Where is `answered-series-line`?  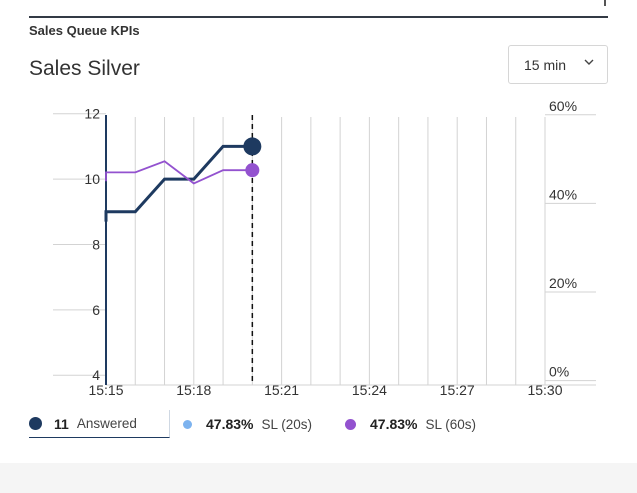 answered-series-line is located at coordinates (178, 183).